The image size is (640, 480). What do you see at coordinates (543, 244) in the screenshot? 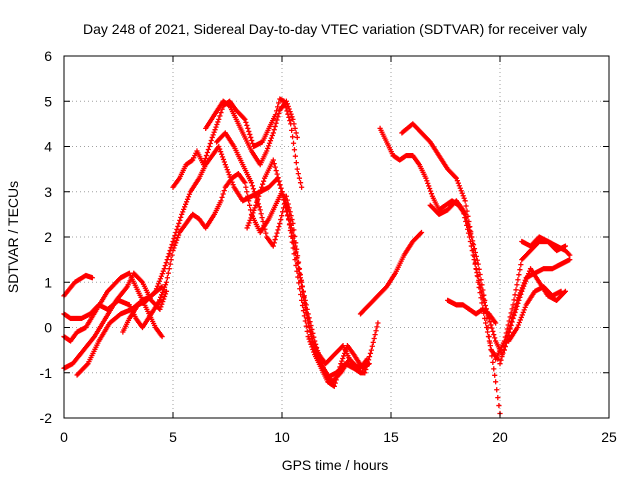
I see `series-sat-v` at bounding box center [543, 244].